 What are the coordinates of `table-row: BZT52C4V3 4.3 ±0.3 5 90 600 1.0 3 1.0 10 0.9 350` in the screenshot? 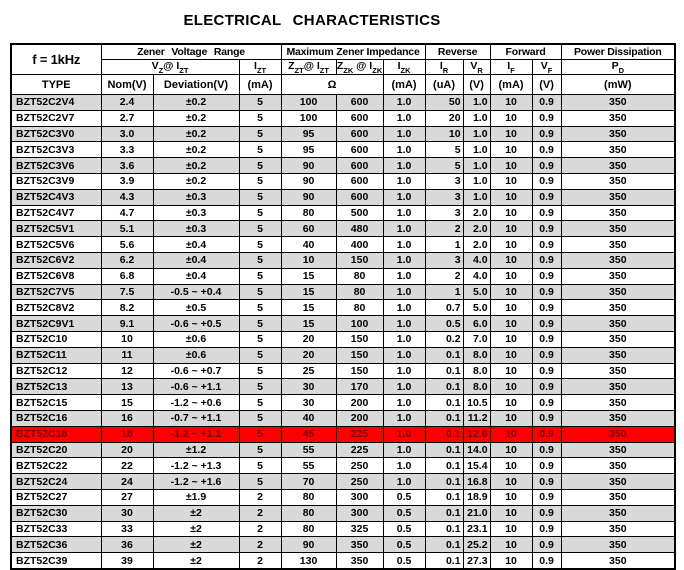 It's located at (343, 197).